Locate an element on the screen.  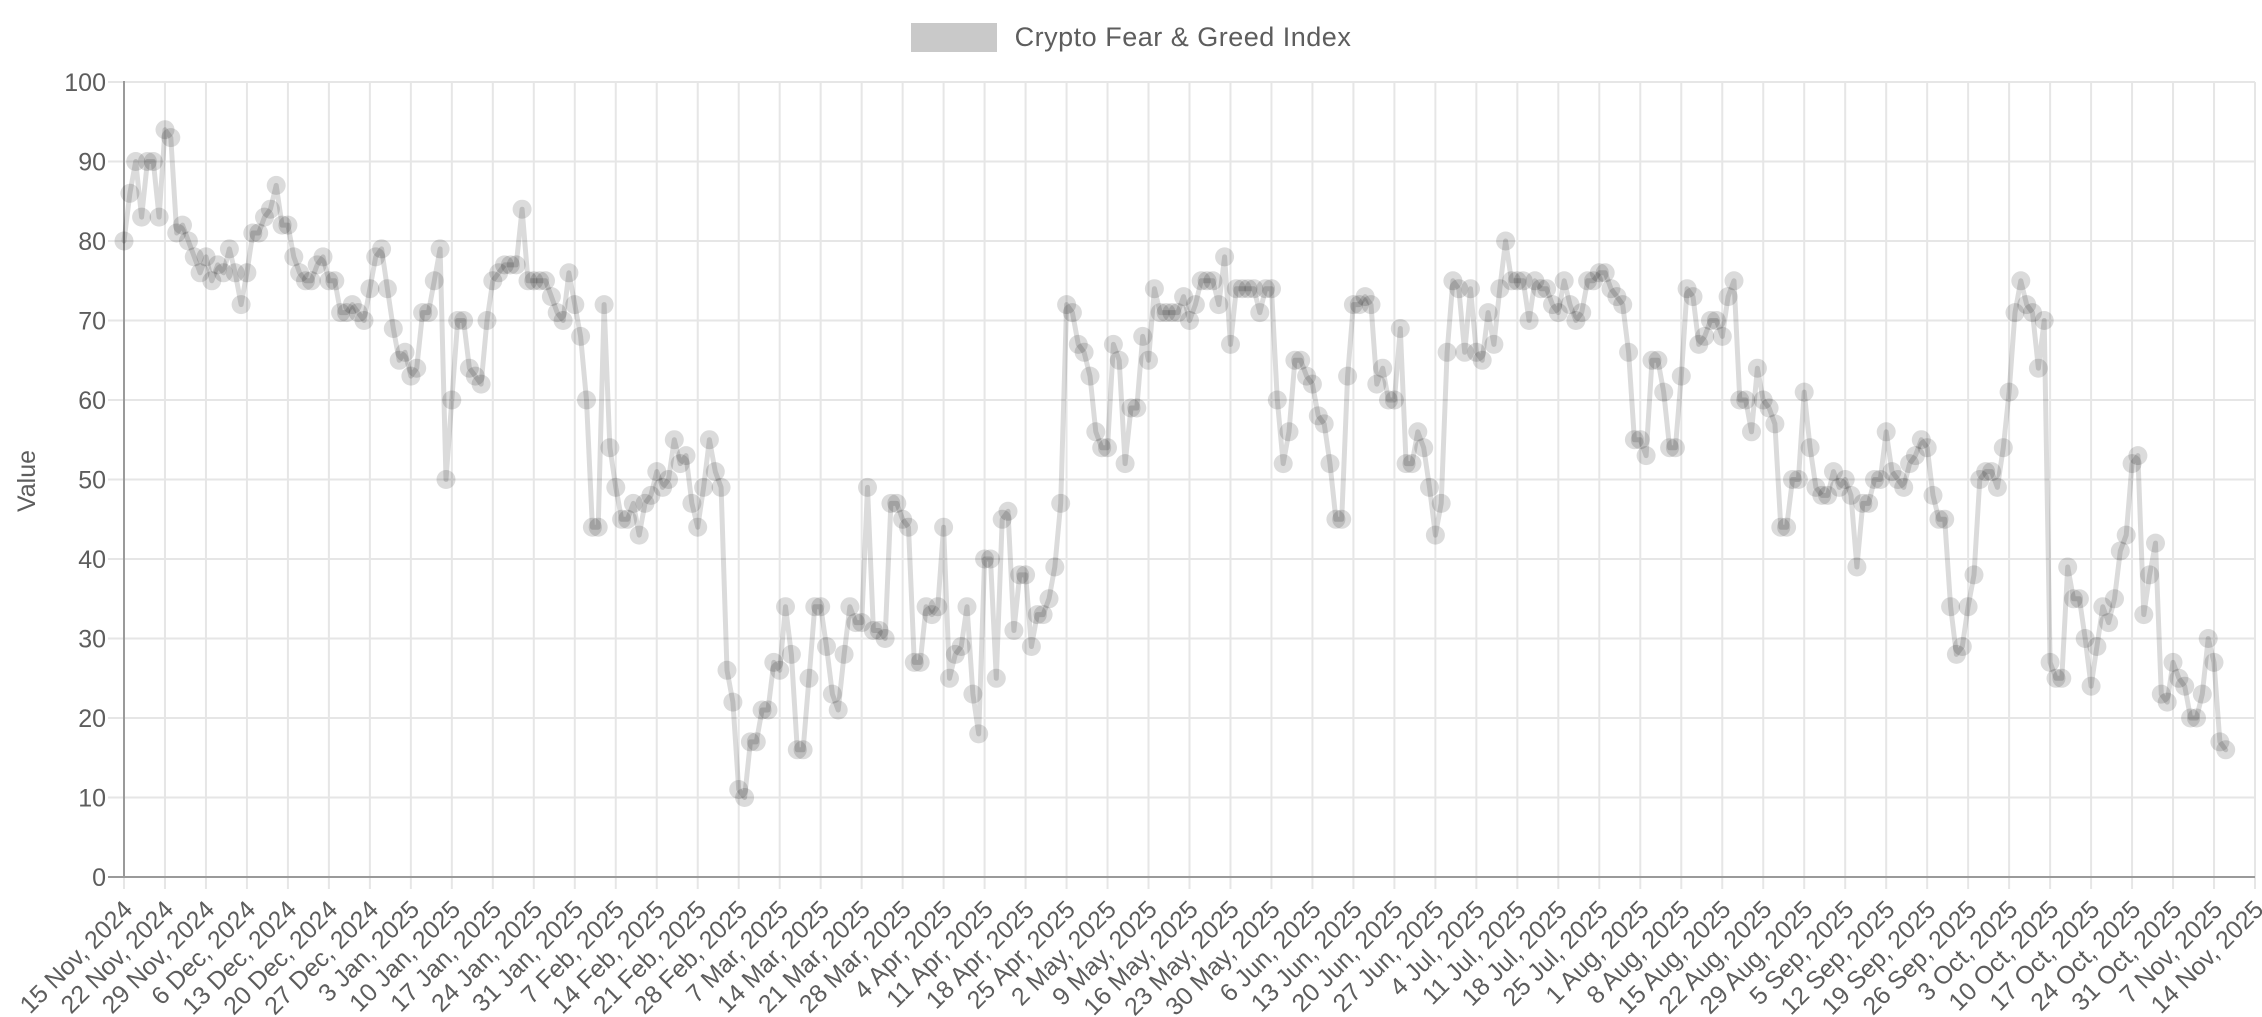
y-tick-label: 100 is located at coordinates (85, 83).